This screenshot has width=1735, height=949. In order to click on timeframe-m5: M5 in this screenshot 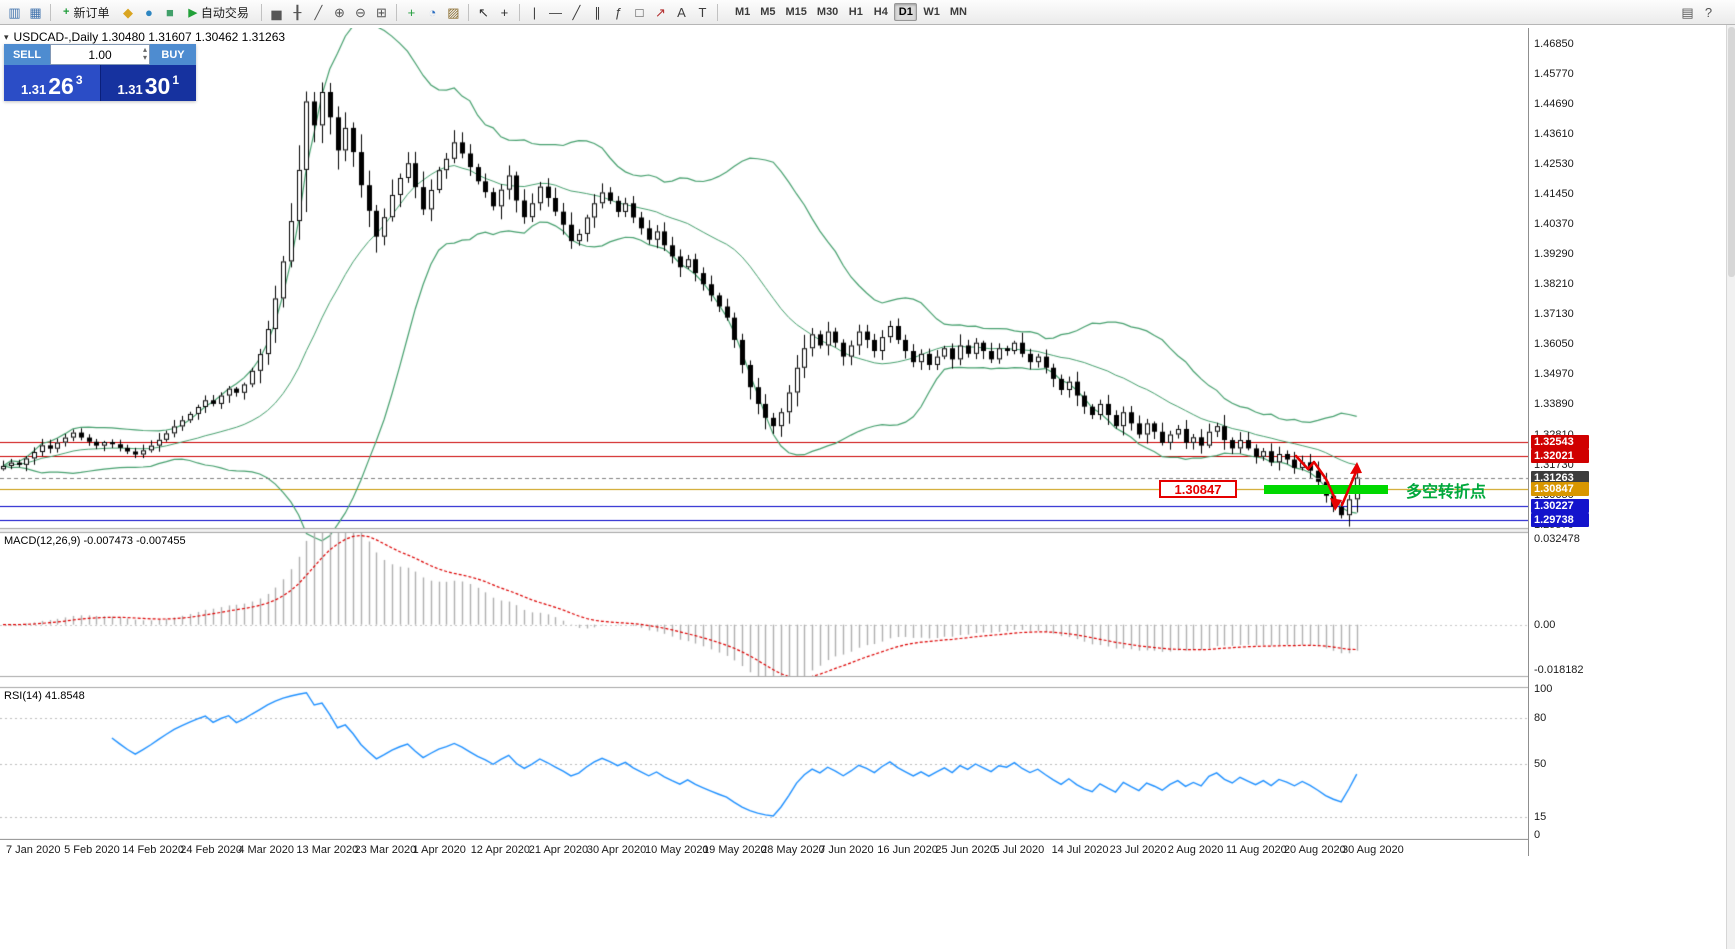, I will do `click(768, 12)`.